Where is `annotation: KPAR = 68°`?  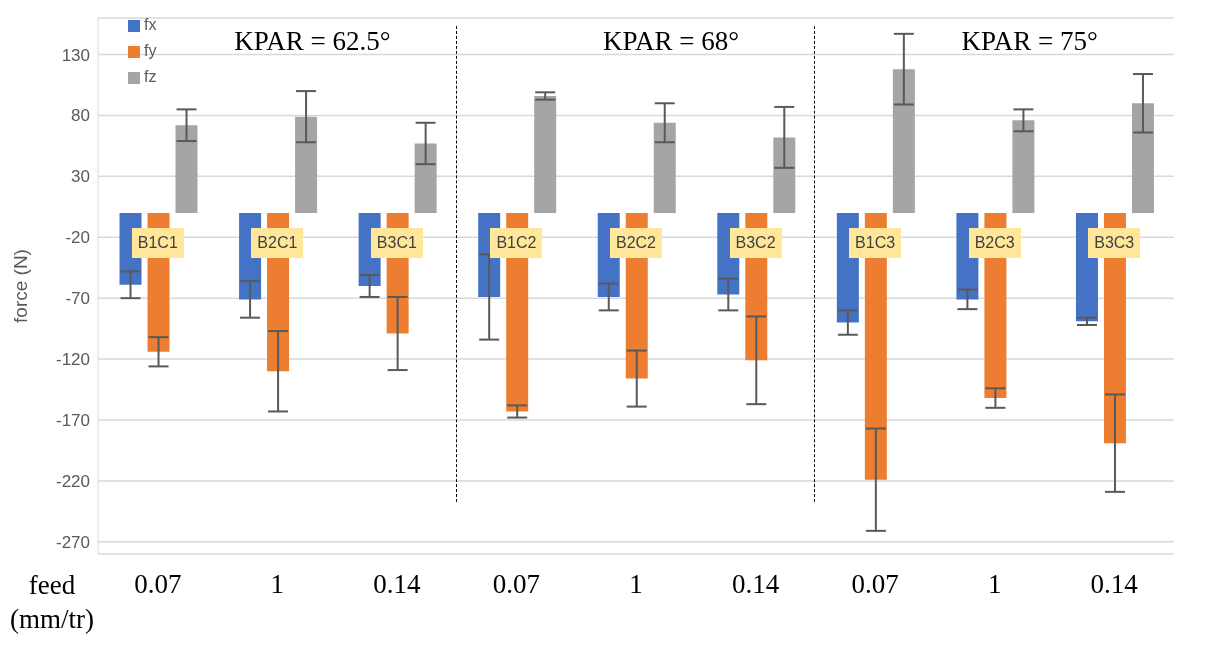 annotation: KPAR = 68° is located at coordinates (670, 41).